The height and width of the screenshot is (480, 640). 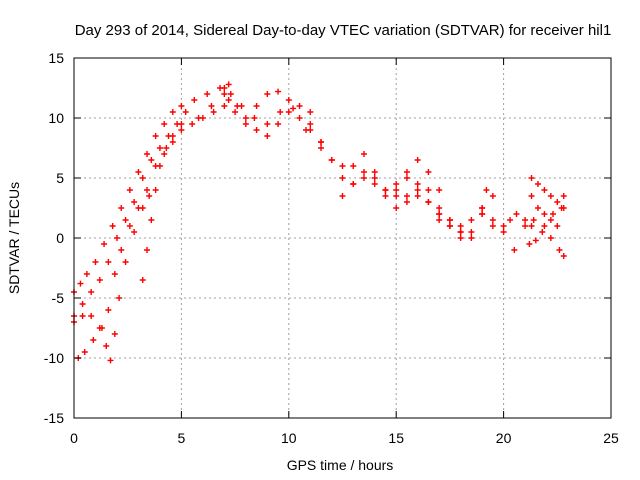 I want to click on x-tick-label: 25, so click(x=611, y=438).